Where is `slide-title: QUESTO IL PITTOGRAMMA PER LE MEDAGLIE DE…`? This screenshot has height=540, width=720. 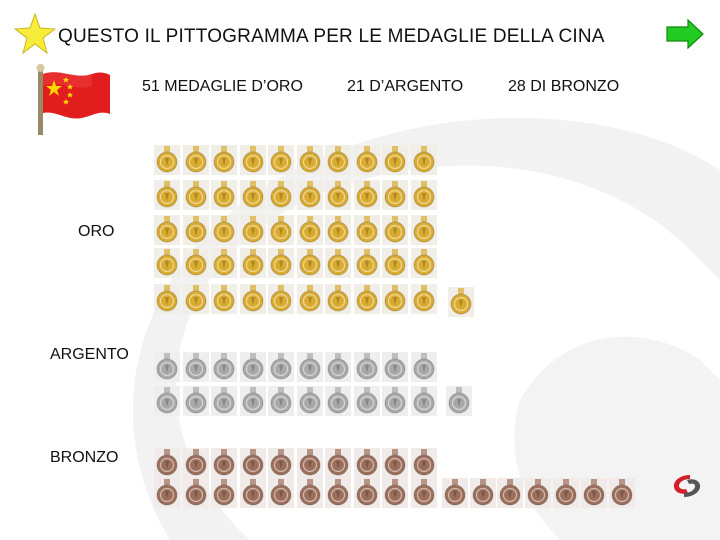 slide-title: QUESTO IL PITTOGRAMMA PER LE MEDAGLIE DE… is located at coordinates (331, 36).